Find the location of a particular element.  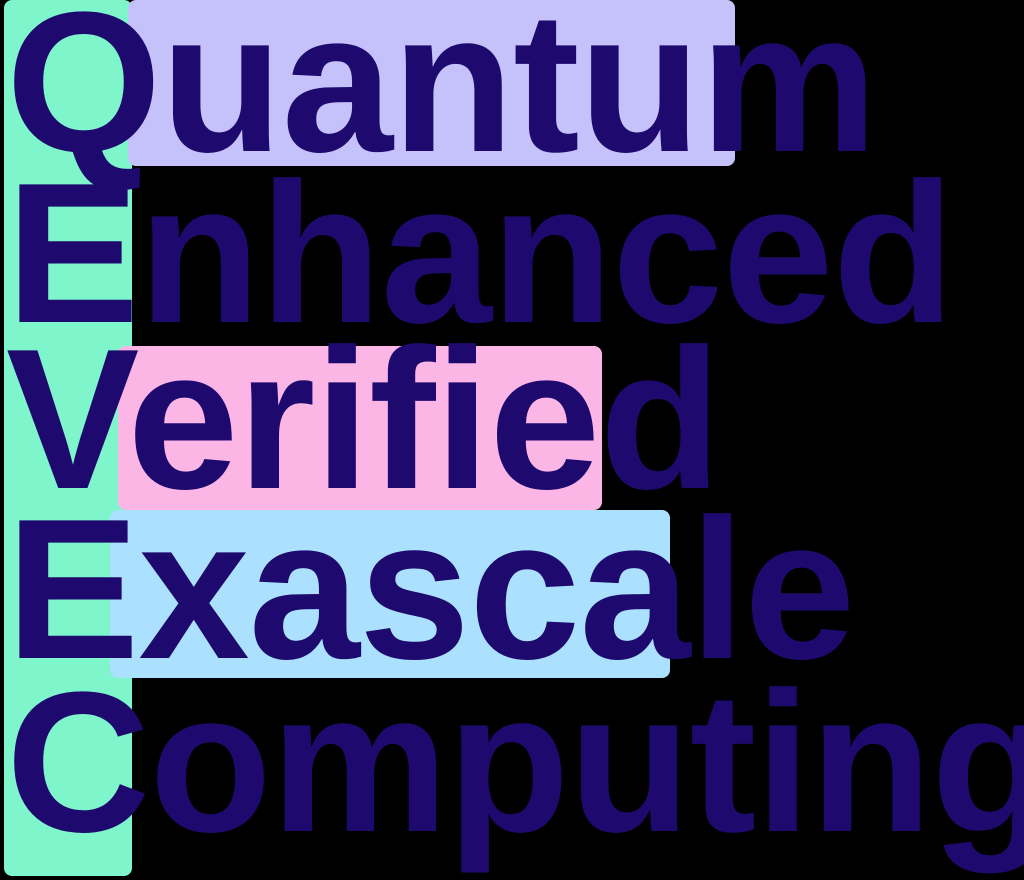

quantum-highlight is located at coordinates (431, 83).